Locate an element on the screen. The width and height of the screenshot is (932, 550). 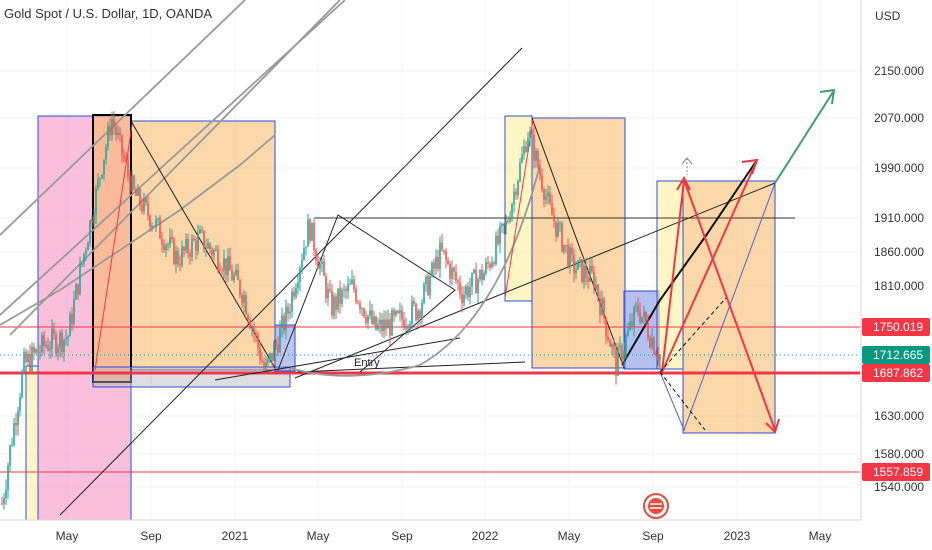
dashed-arrow is located at coordinates (693, 335).